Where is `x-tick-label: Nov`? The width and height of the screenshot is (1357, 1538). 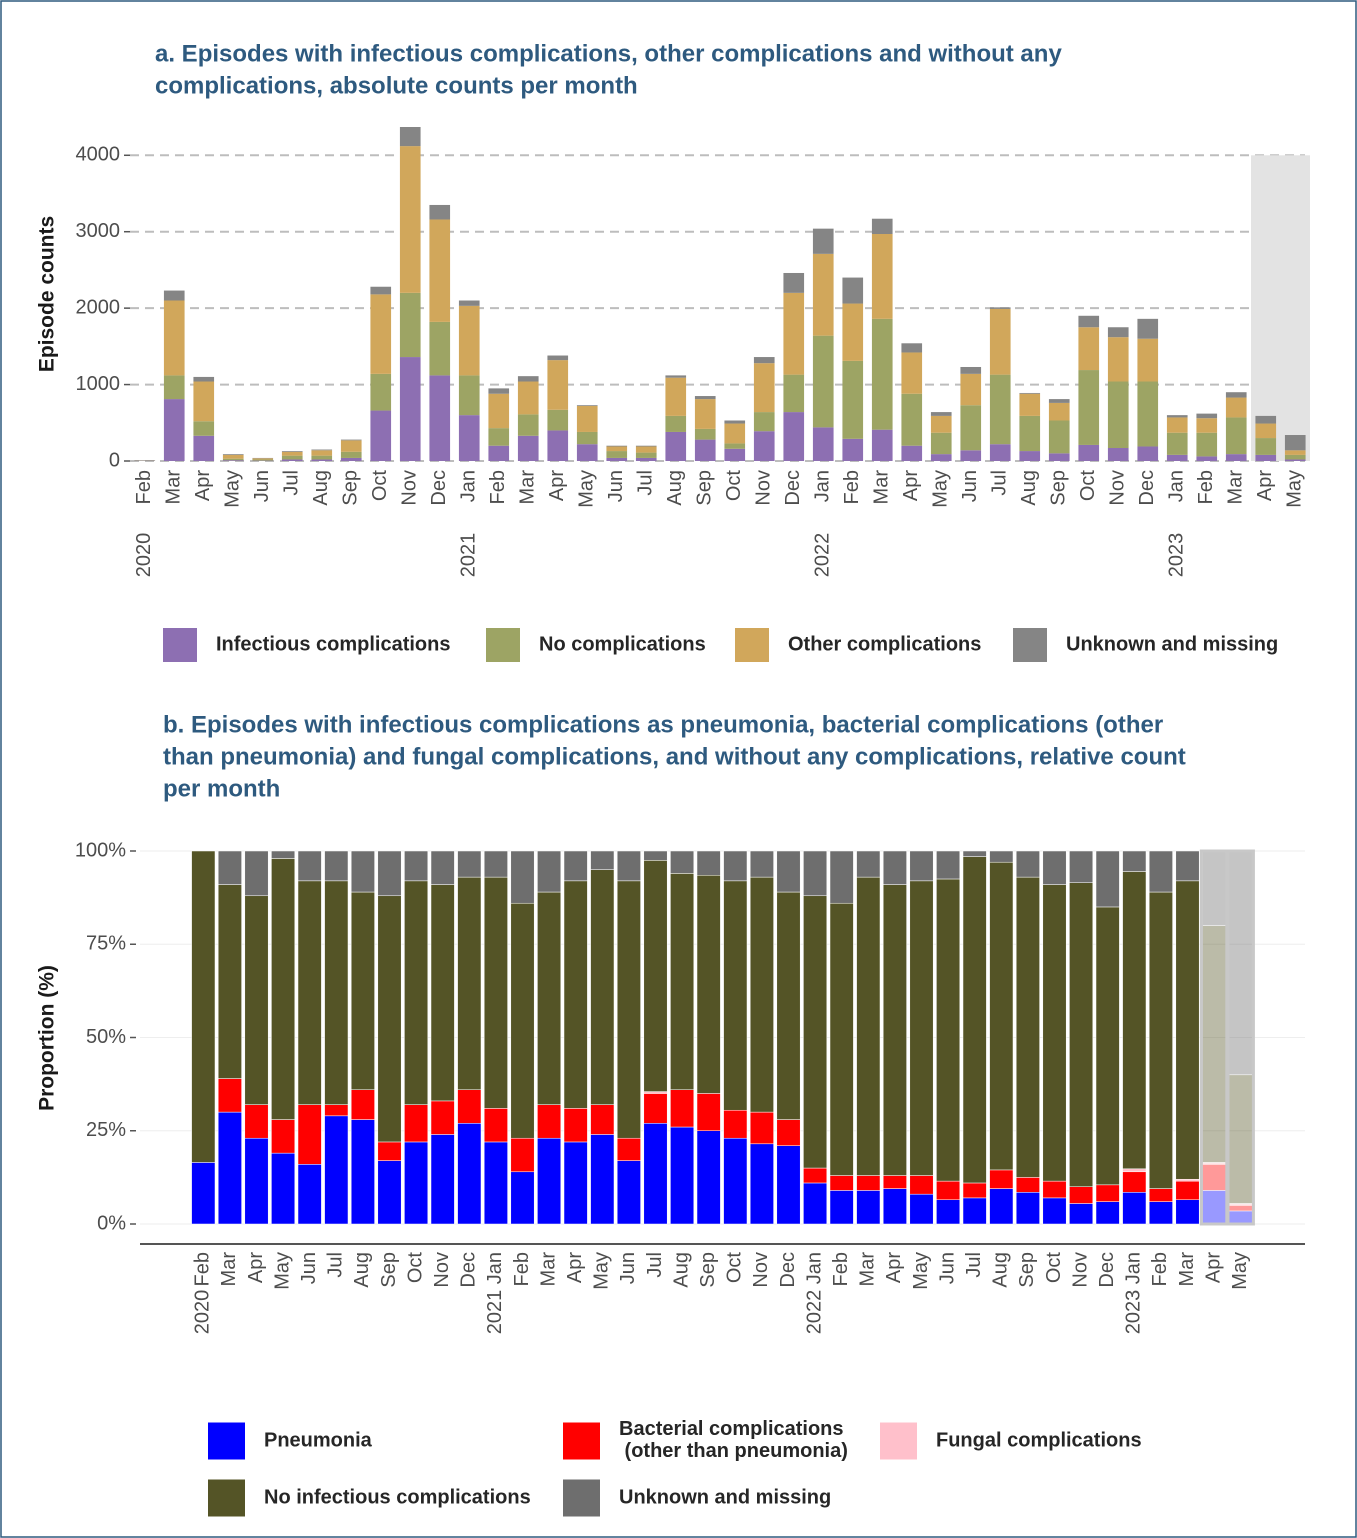
x-tick-label: Nov is located at coordinates (410, 488).